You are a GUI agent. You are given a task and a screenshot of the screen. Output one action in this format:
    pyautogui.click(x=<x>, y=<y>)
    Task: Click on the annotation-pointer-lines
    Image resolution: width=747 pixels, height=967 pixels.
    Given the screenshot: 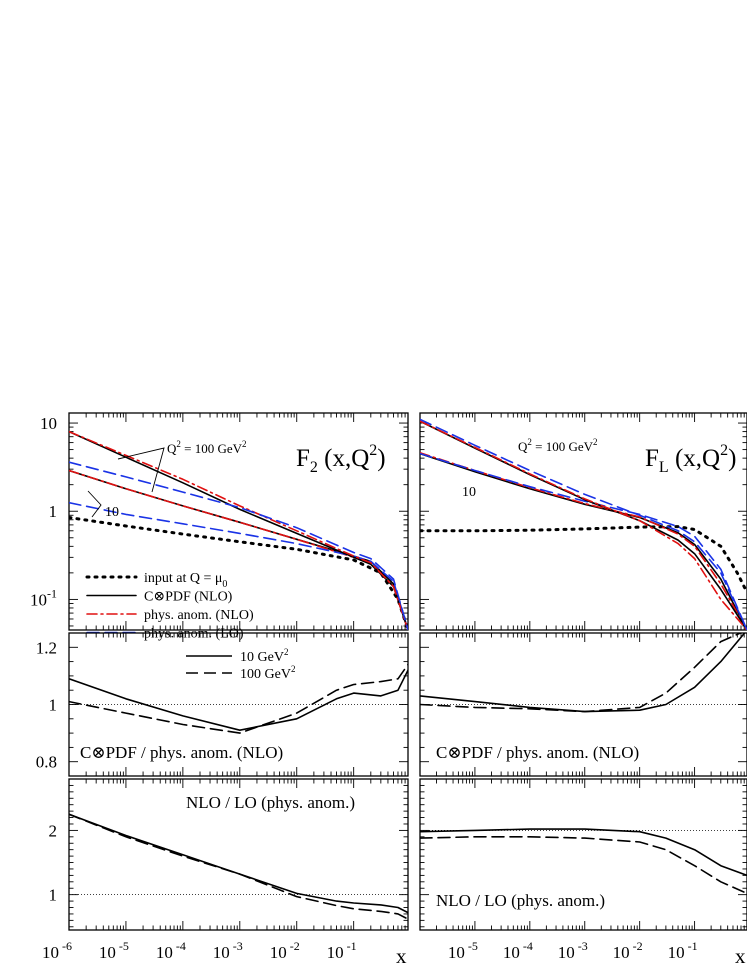 What is the action you would take?
    pyautogui.click(x=126, y=482)
    